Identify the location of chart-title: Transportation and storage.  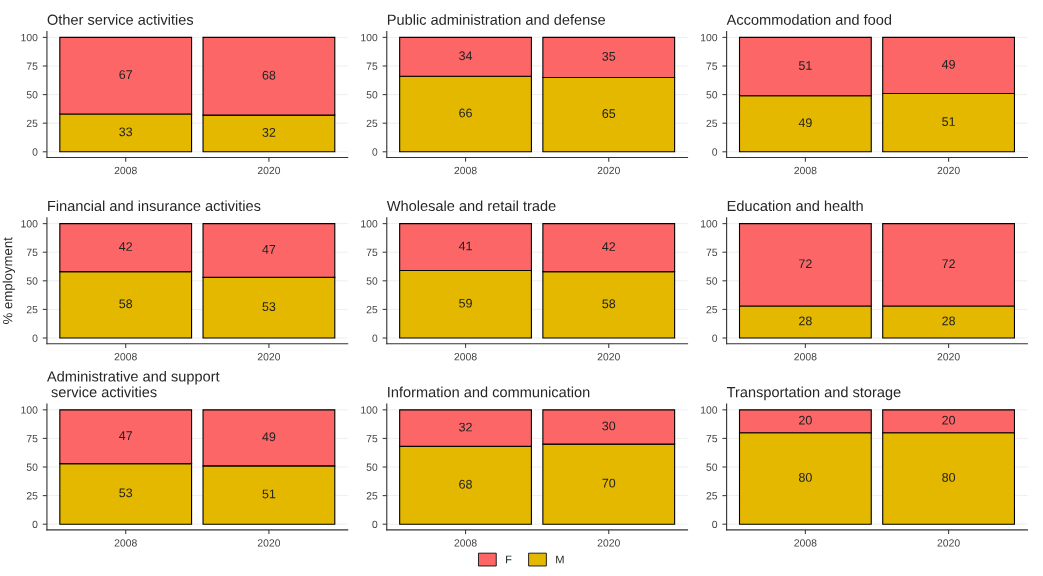
(813, 393).